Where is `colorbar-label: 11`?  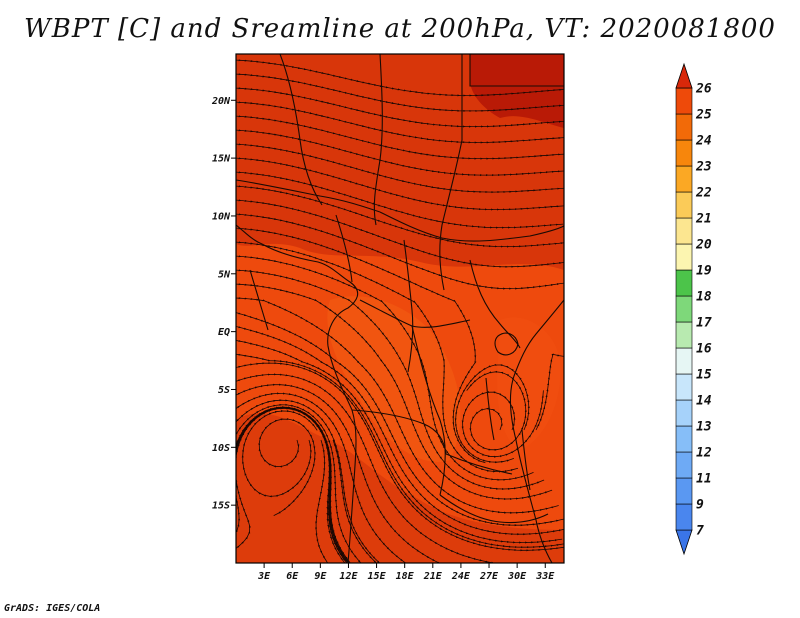 colorbar-label: 11 is located at coordinates (704, 479).